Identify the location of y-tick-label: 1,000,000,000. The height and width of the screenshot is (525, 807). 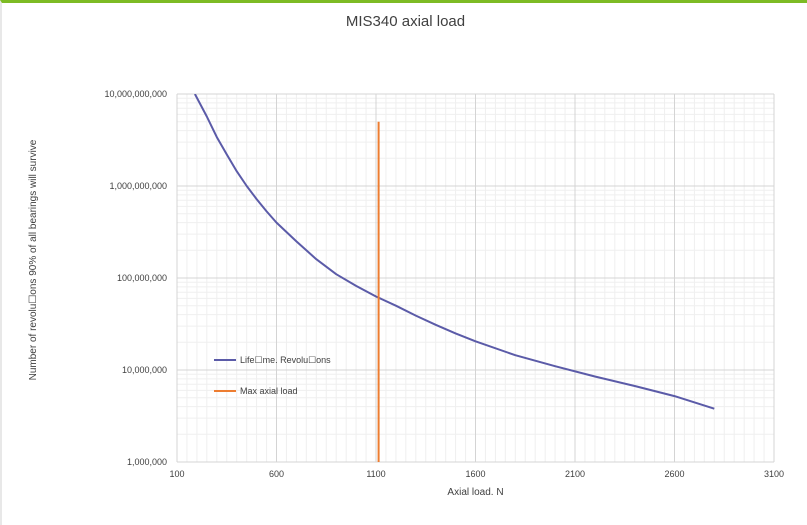
(138, 186).